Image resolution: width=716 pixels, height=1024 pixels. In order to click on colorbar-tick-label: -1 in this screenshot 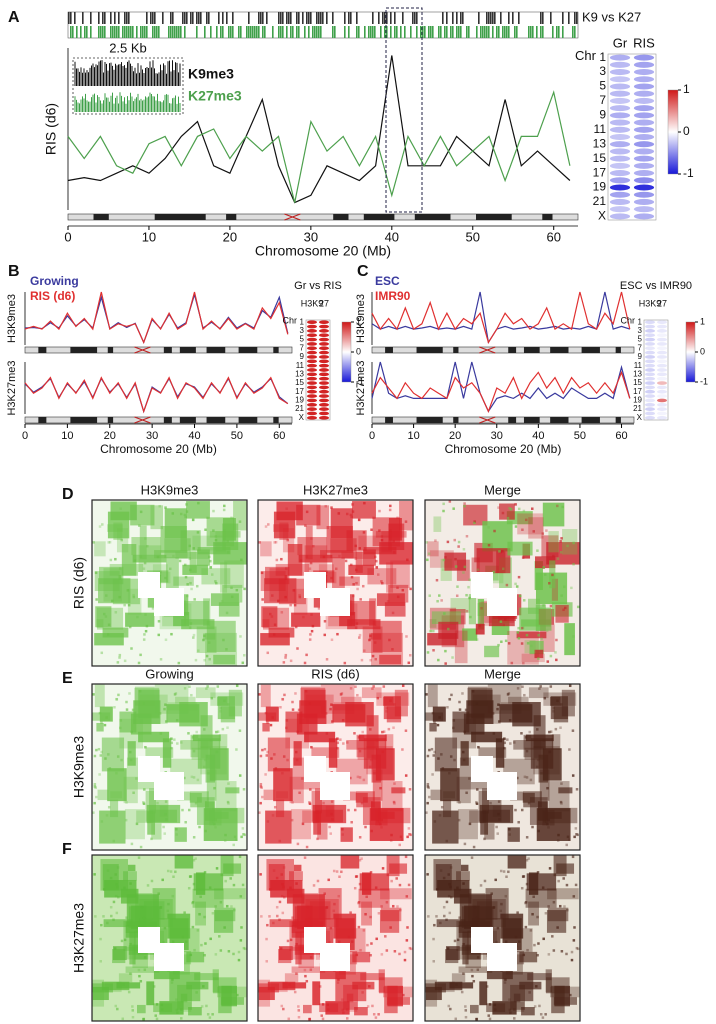, I will do `click(688, 173)`.